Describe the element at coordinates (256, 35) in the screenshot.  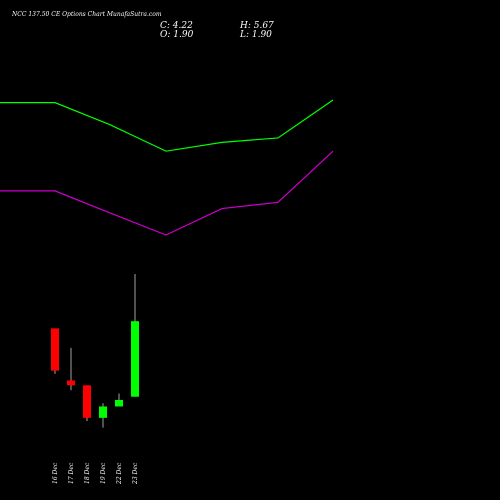
I see `low-value: L: 1.90` at that location.